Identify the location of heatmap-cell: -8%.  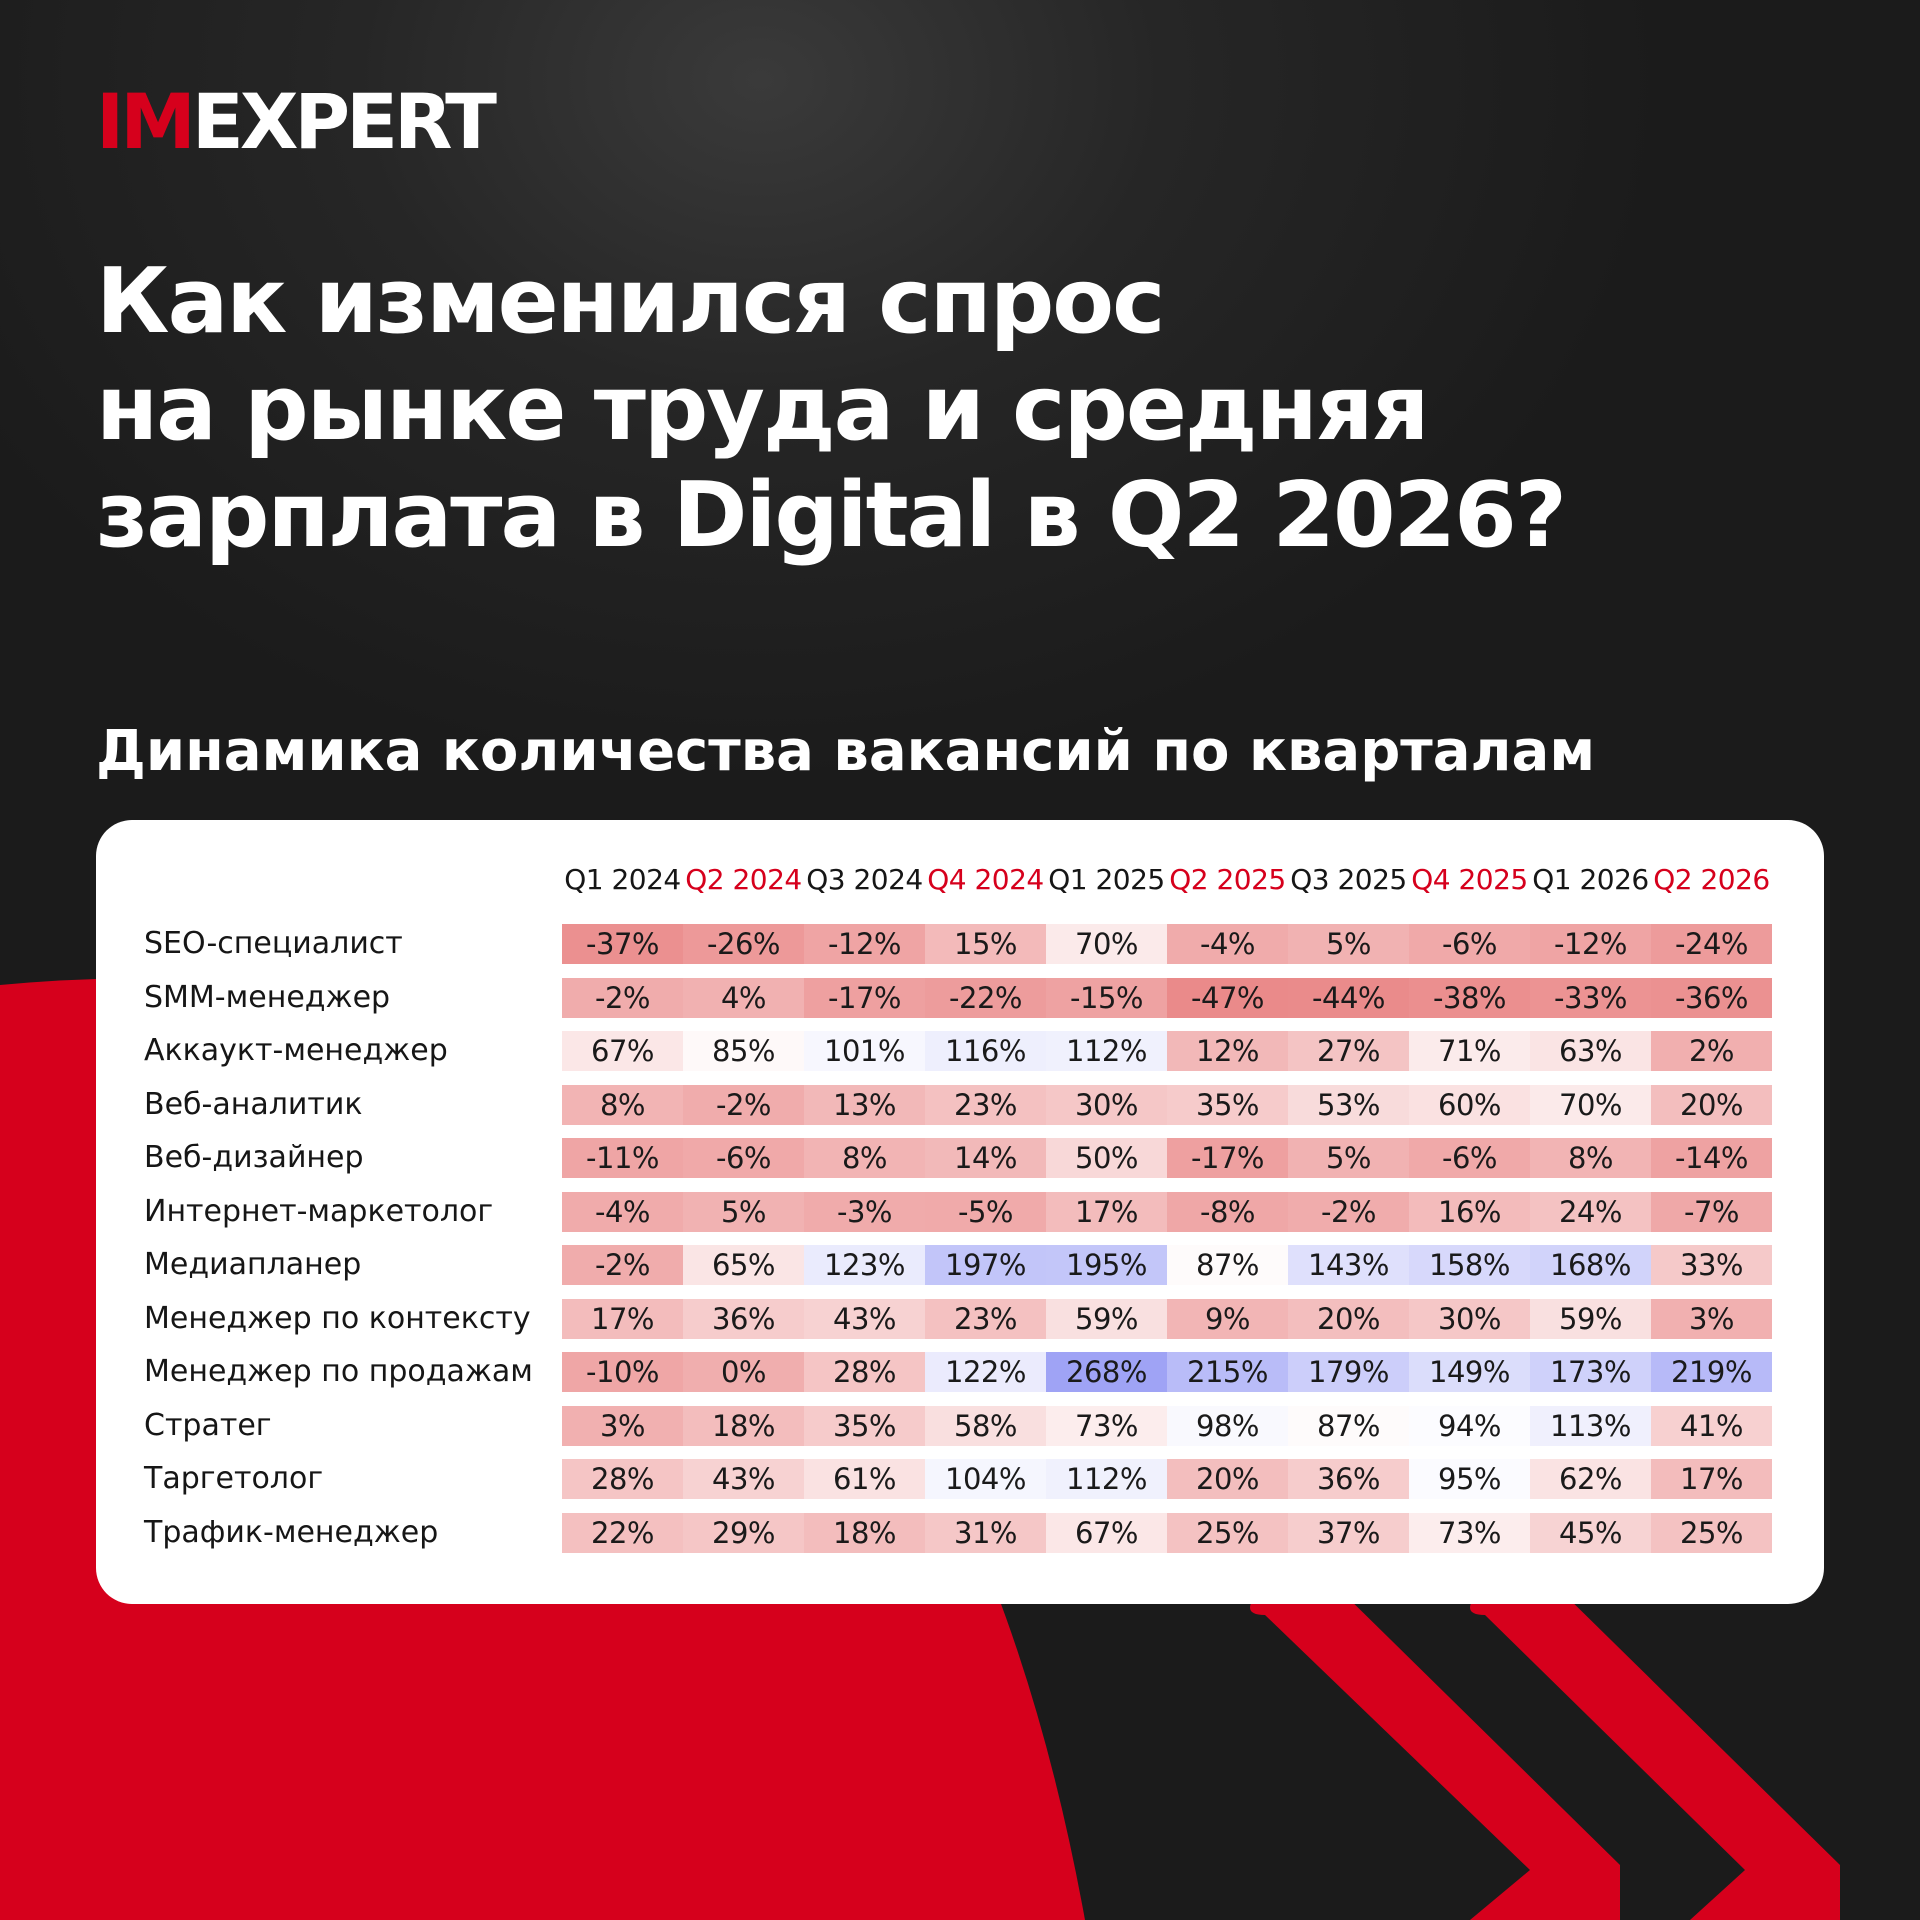
(1227, 1211).